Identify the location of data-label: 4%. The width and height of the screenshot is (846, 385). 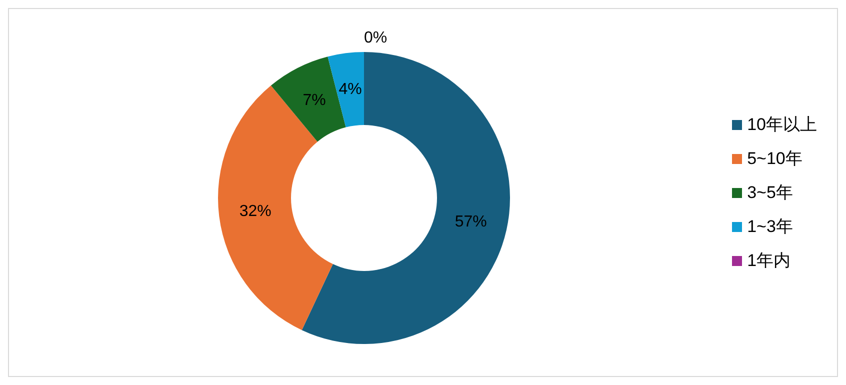
(350, 89).